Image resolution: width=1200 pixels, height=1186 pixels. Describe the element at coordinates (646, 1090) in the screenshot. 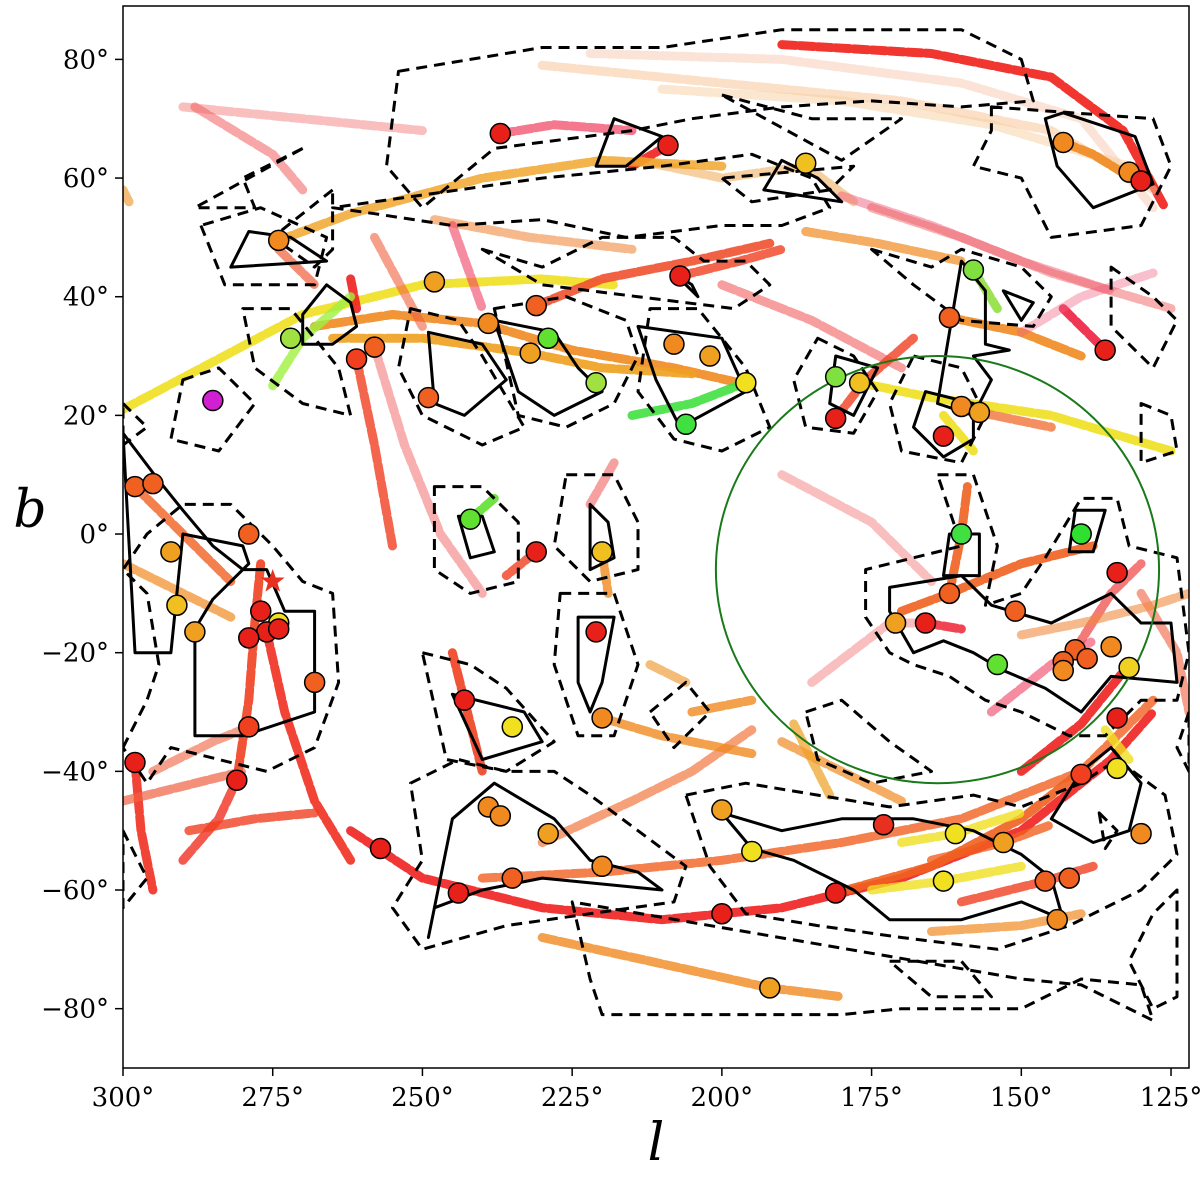

I see `x-axis-ticks: 300° 275° 250° 225° 200° 175° 150° 125°` at that location.